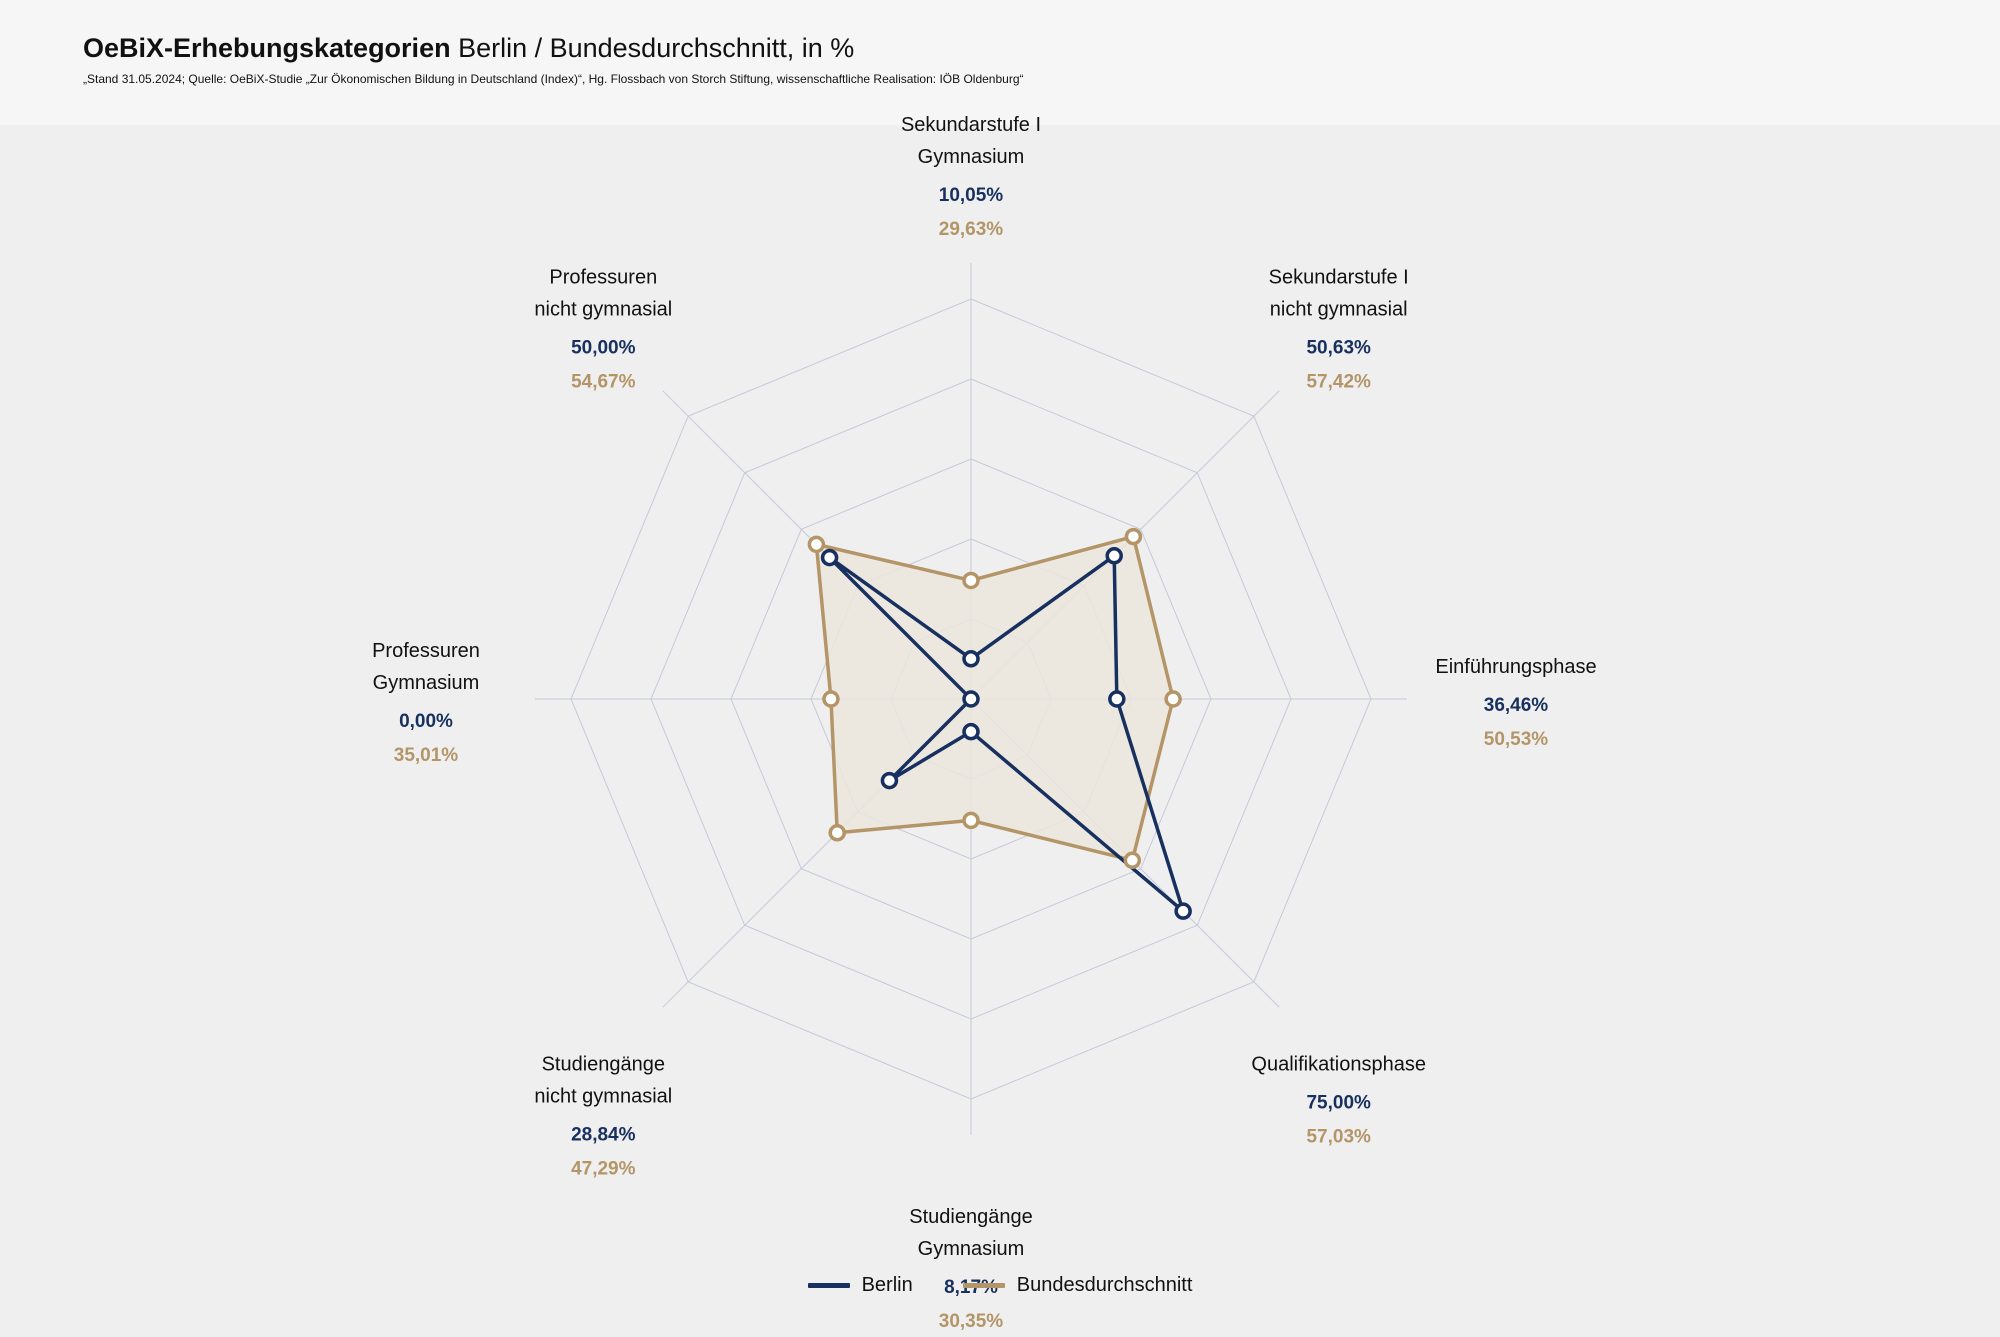 This screenshot has width=2000, height=1337. I want to click on axis-label-6-line-2: nicht gymnasial, so click(603, 1097).